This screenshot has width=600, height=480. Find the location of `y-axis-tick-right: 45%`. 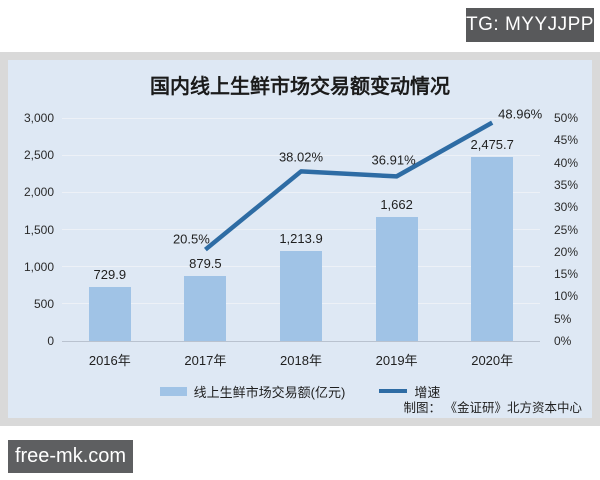

y-axis-tick-right: 45% is located at coordinates (566, 140).